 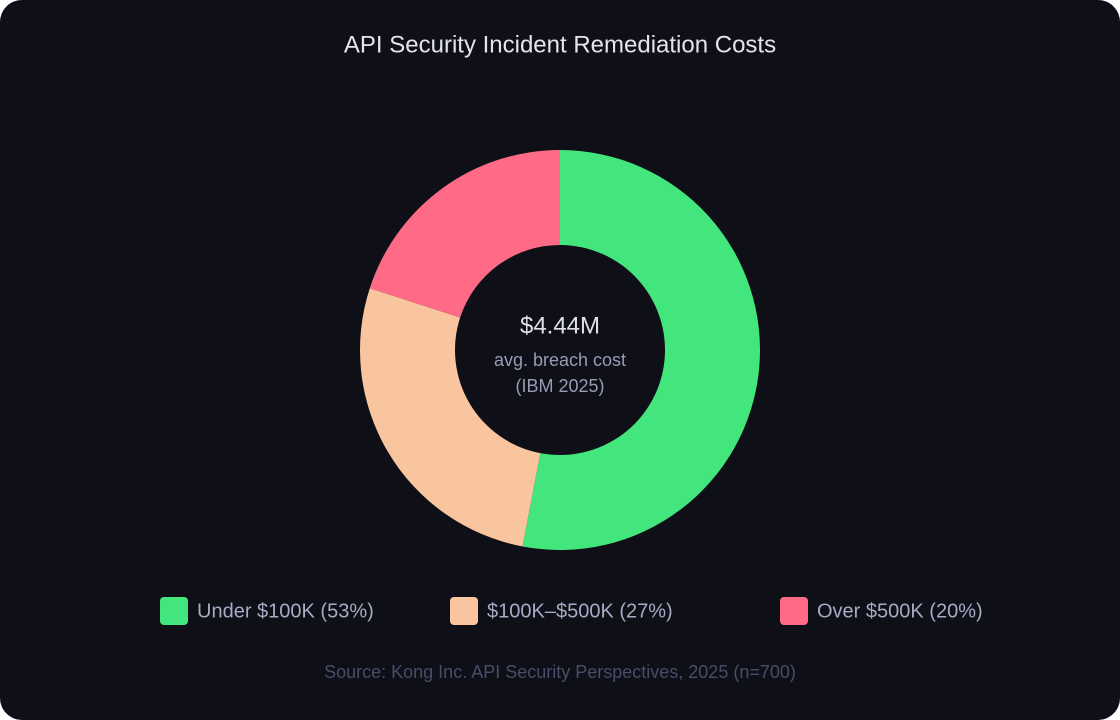 What do you see at coordinates (580, 611) in the screenshot?
I see `legend-label: $100K–$500K (27%)` at bounding box center [580, 611].